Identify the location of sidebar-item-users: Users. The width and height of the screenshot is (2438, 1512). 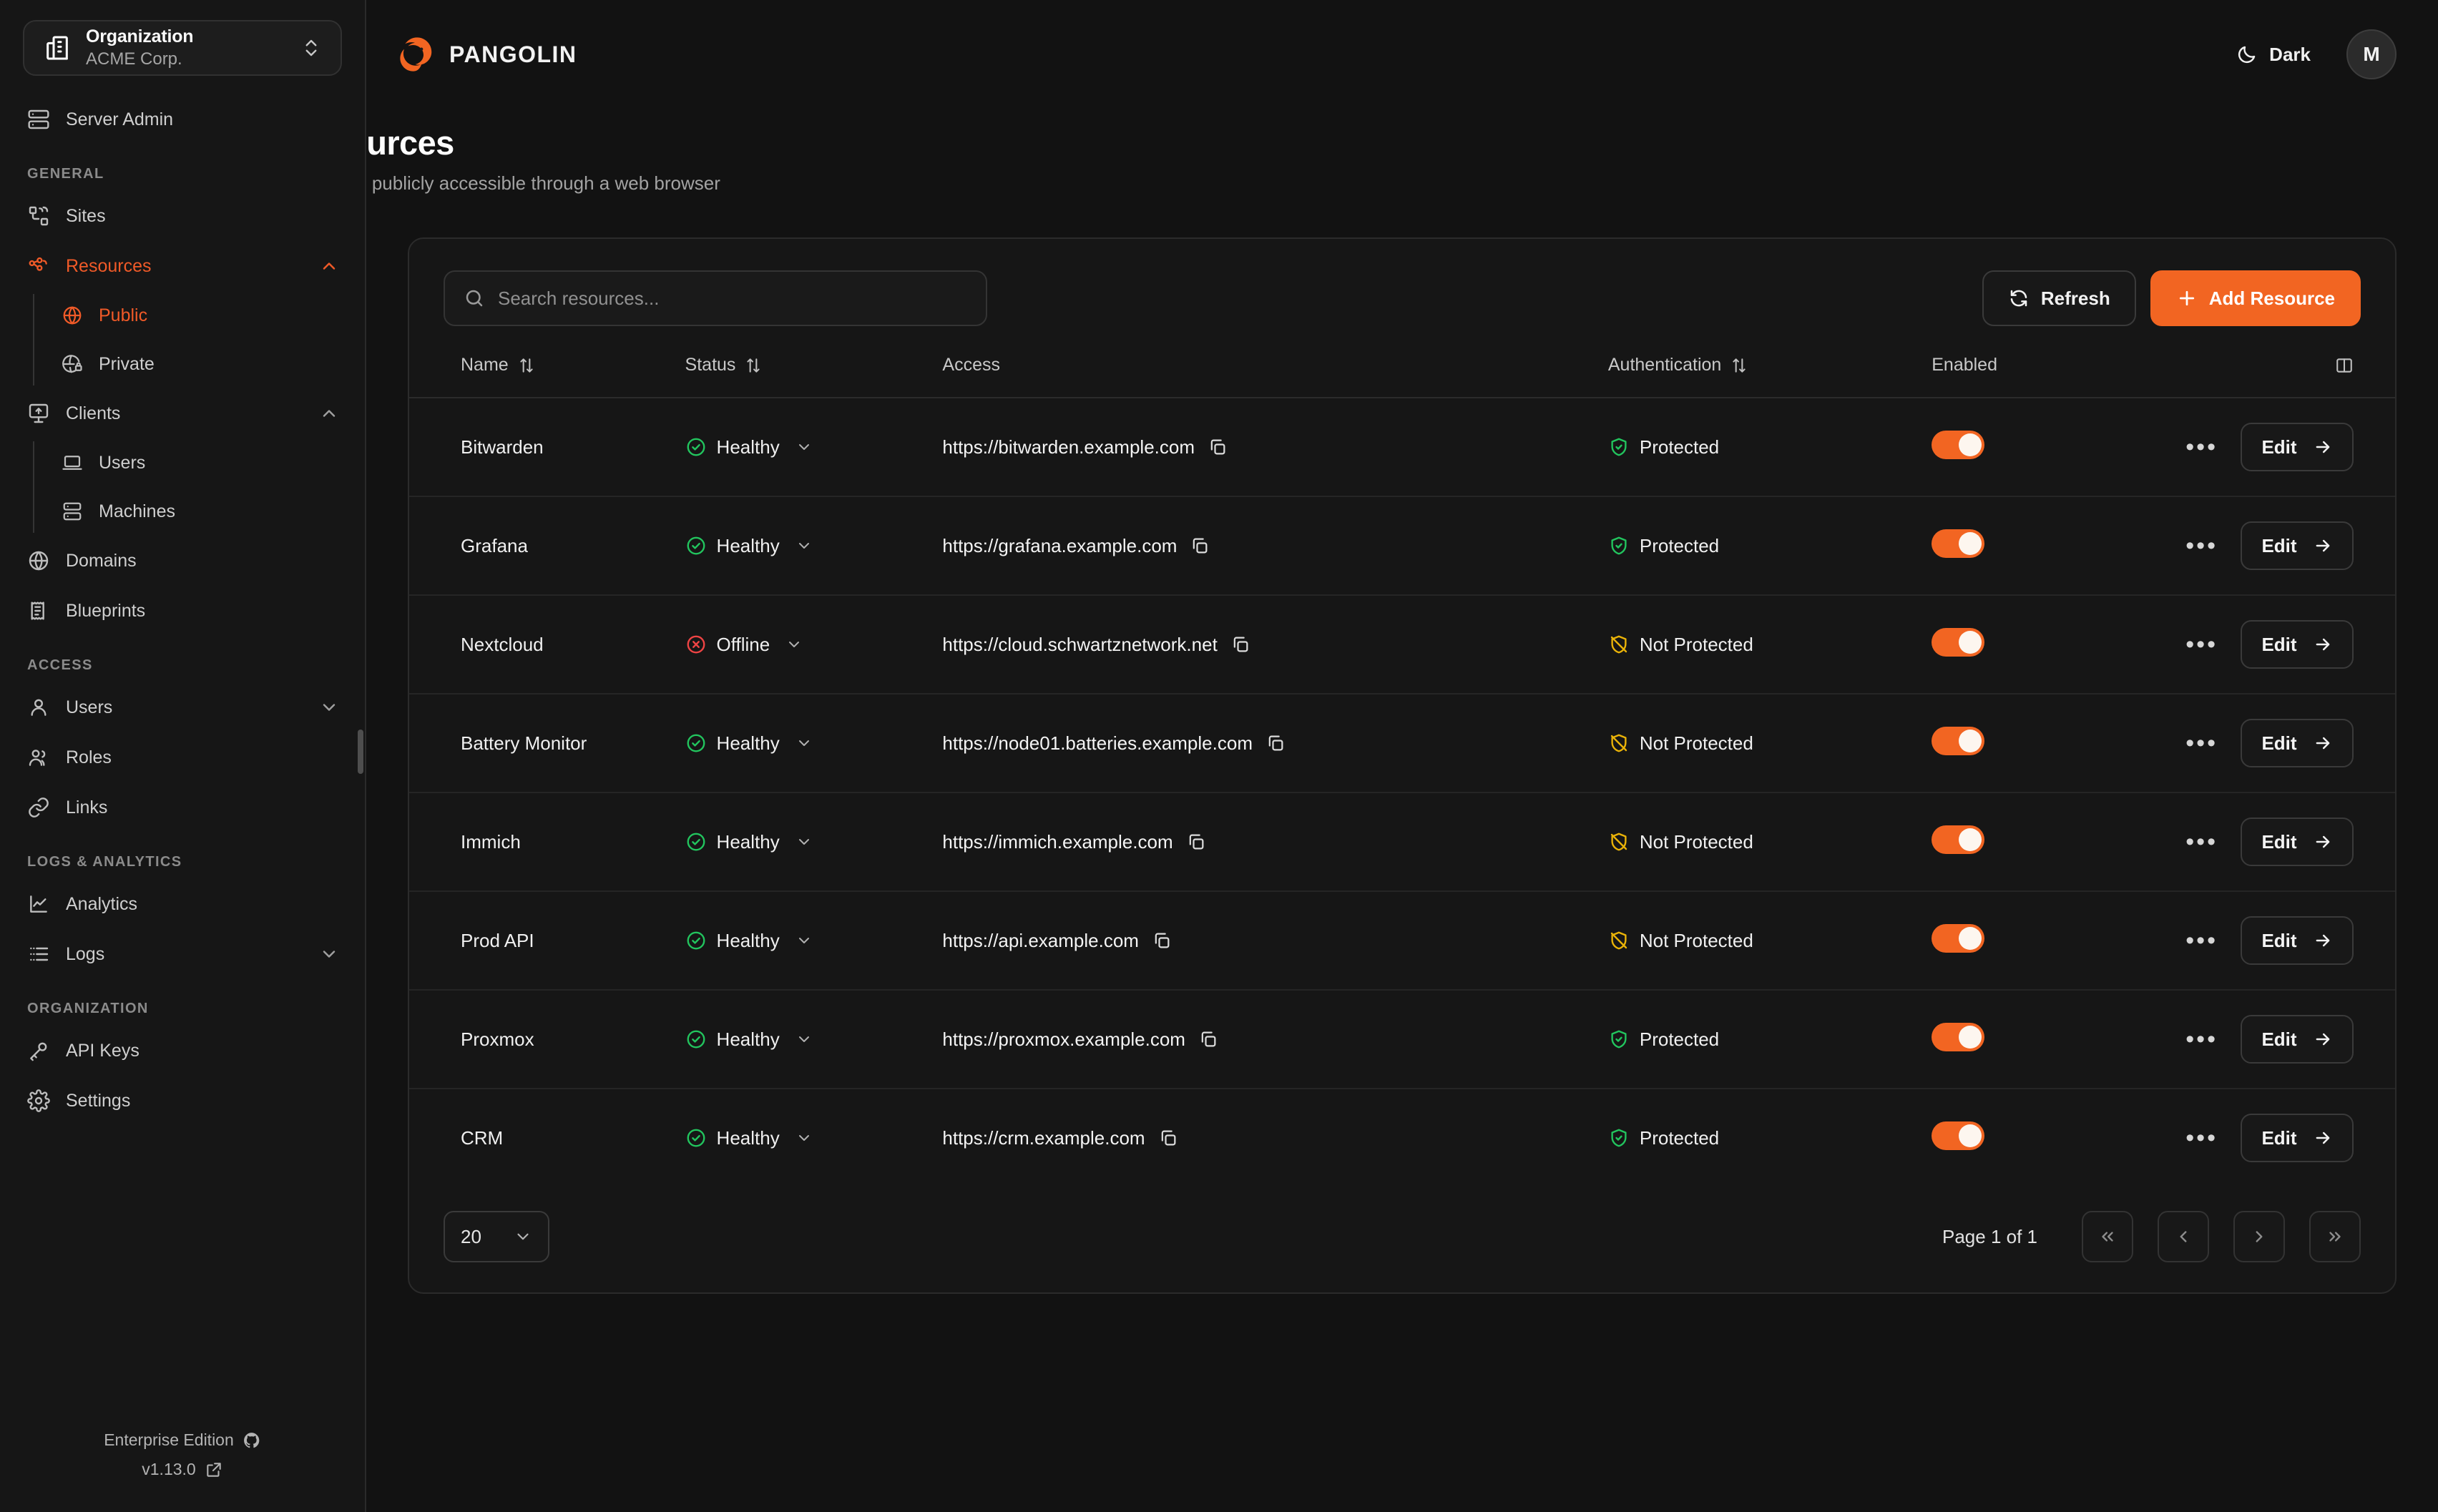
(182, 707).